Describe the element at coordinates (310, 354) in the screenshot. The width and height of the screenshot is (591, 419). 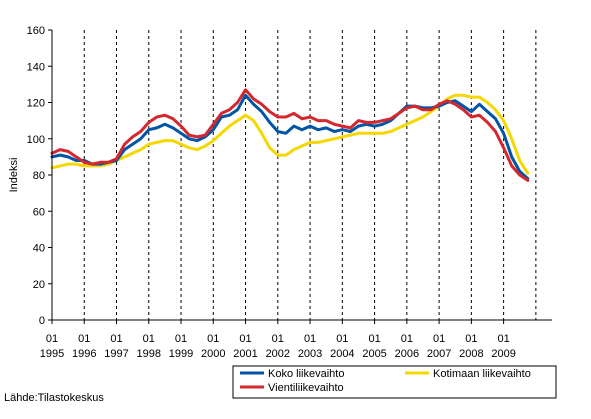
I see `x-tick-label-year: 2003` at that location.